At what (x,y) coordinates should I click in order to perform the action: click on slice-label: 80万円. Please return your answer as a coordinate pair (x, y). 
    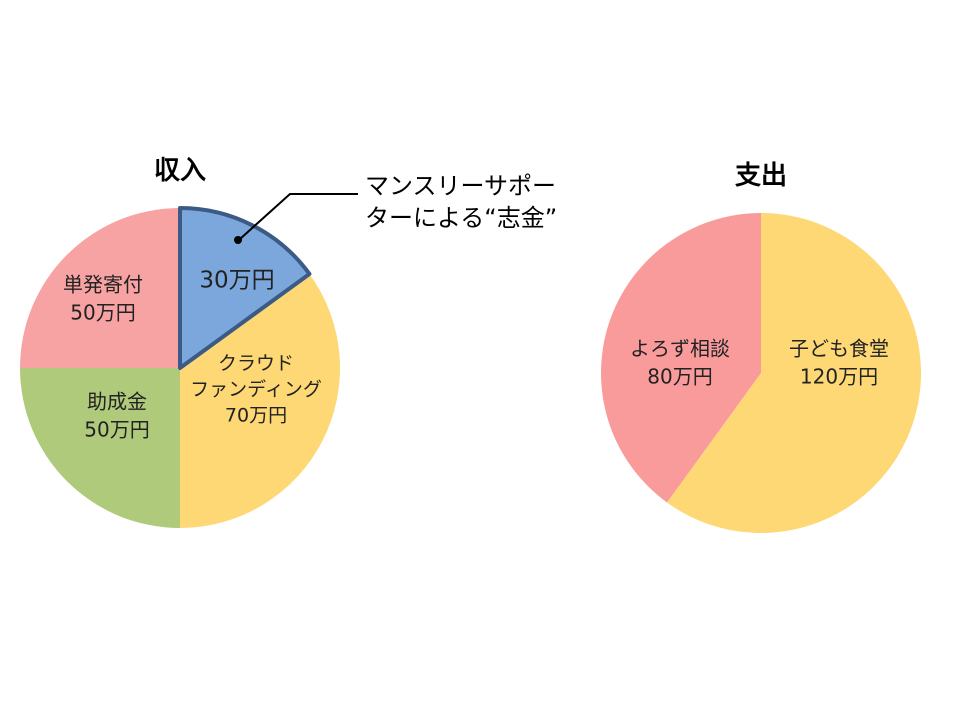
    Looking at the image, I should click on (679, 377).